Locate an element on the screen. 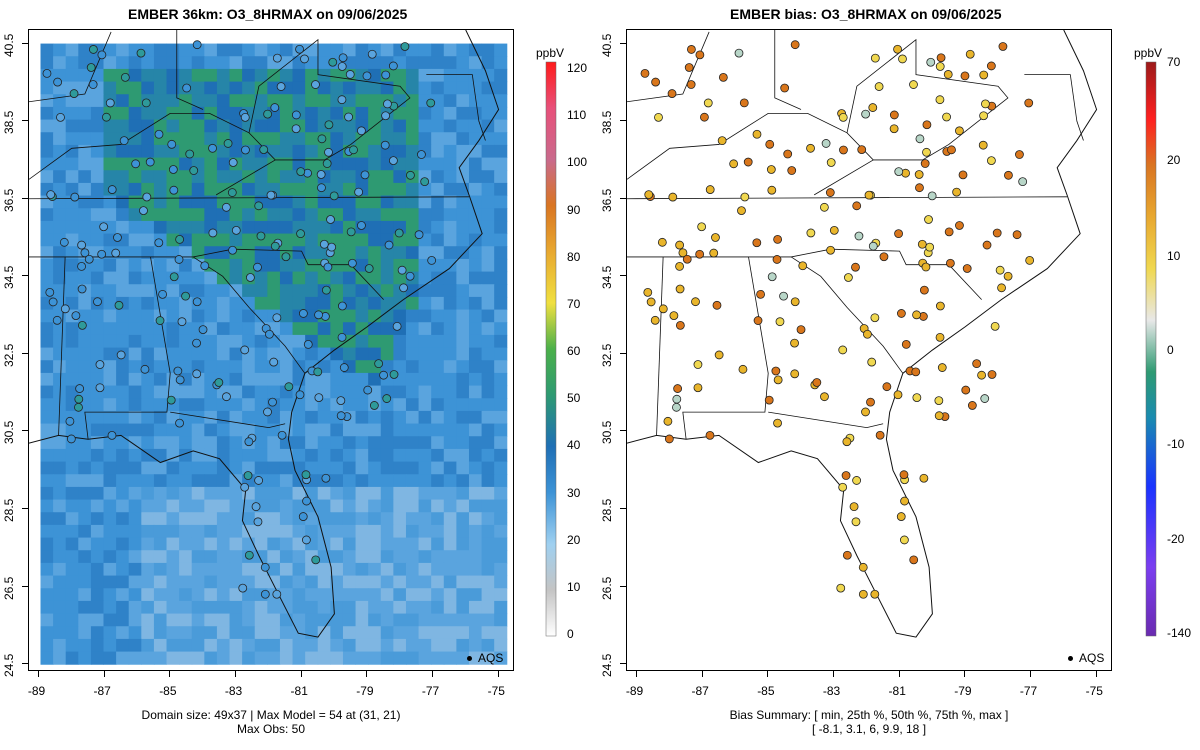  y-tick-label: 36.5 is located at coordinates (607, 200).